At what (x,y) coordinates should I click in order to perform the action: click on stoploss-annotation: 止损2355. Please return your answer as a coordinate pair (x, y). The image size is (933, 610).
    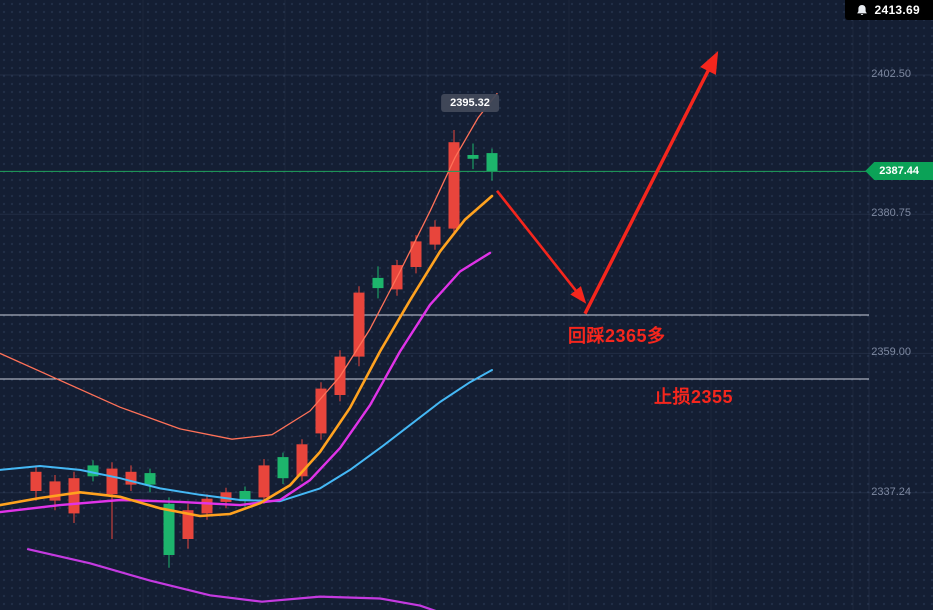
    Looking at the image, I should click on (694, 397).